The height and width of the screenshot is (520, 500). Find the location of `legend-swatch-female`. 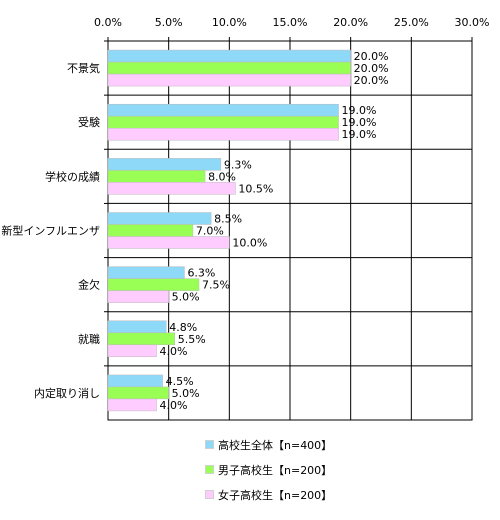

legend-swatch-female is located at coordinates (209, 494).